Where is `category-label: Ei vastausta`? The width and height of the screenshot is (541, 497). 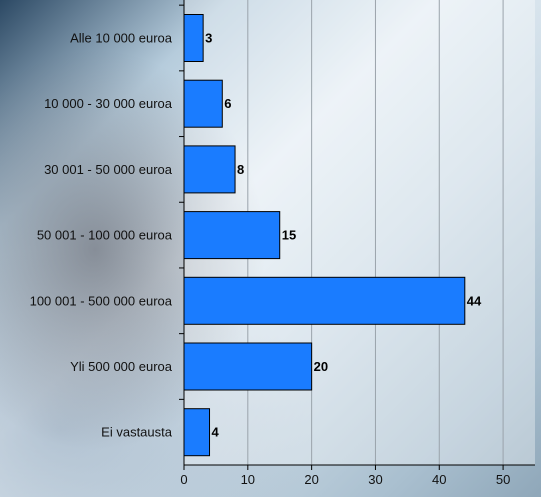
category-label: Ei vastausta is located at coordinates (137, 432).